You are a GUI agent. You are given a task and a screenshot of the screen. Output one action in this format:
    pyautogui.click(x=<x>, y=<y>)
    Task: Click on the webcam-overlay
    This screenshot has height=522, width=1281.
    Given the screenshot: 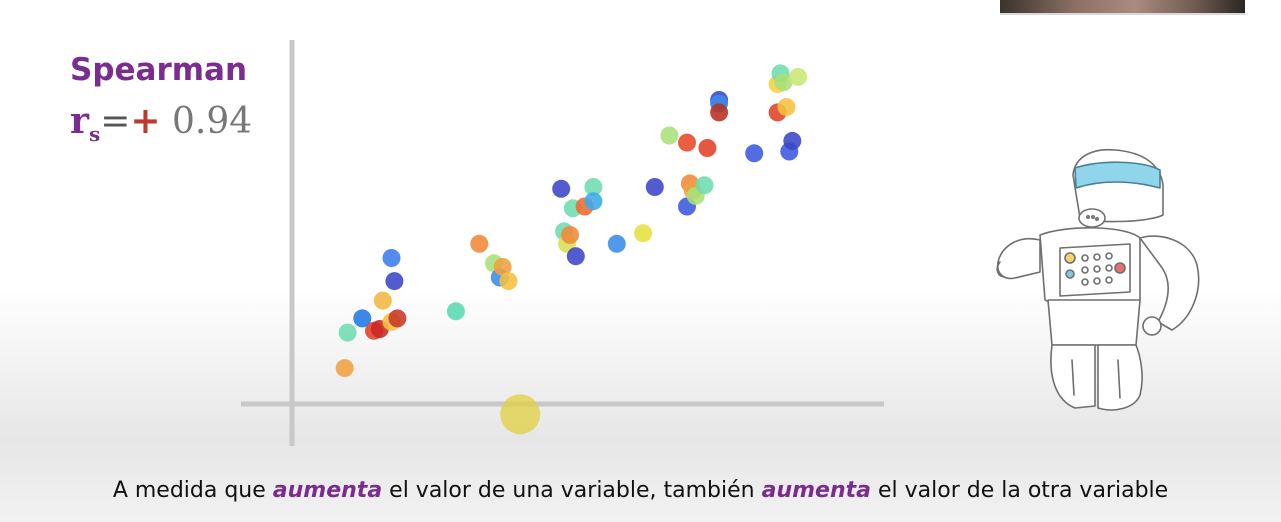 What is the action you would take?
    pyautogui.click(x=1122, y=7)
    